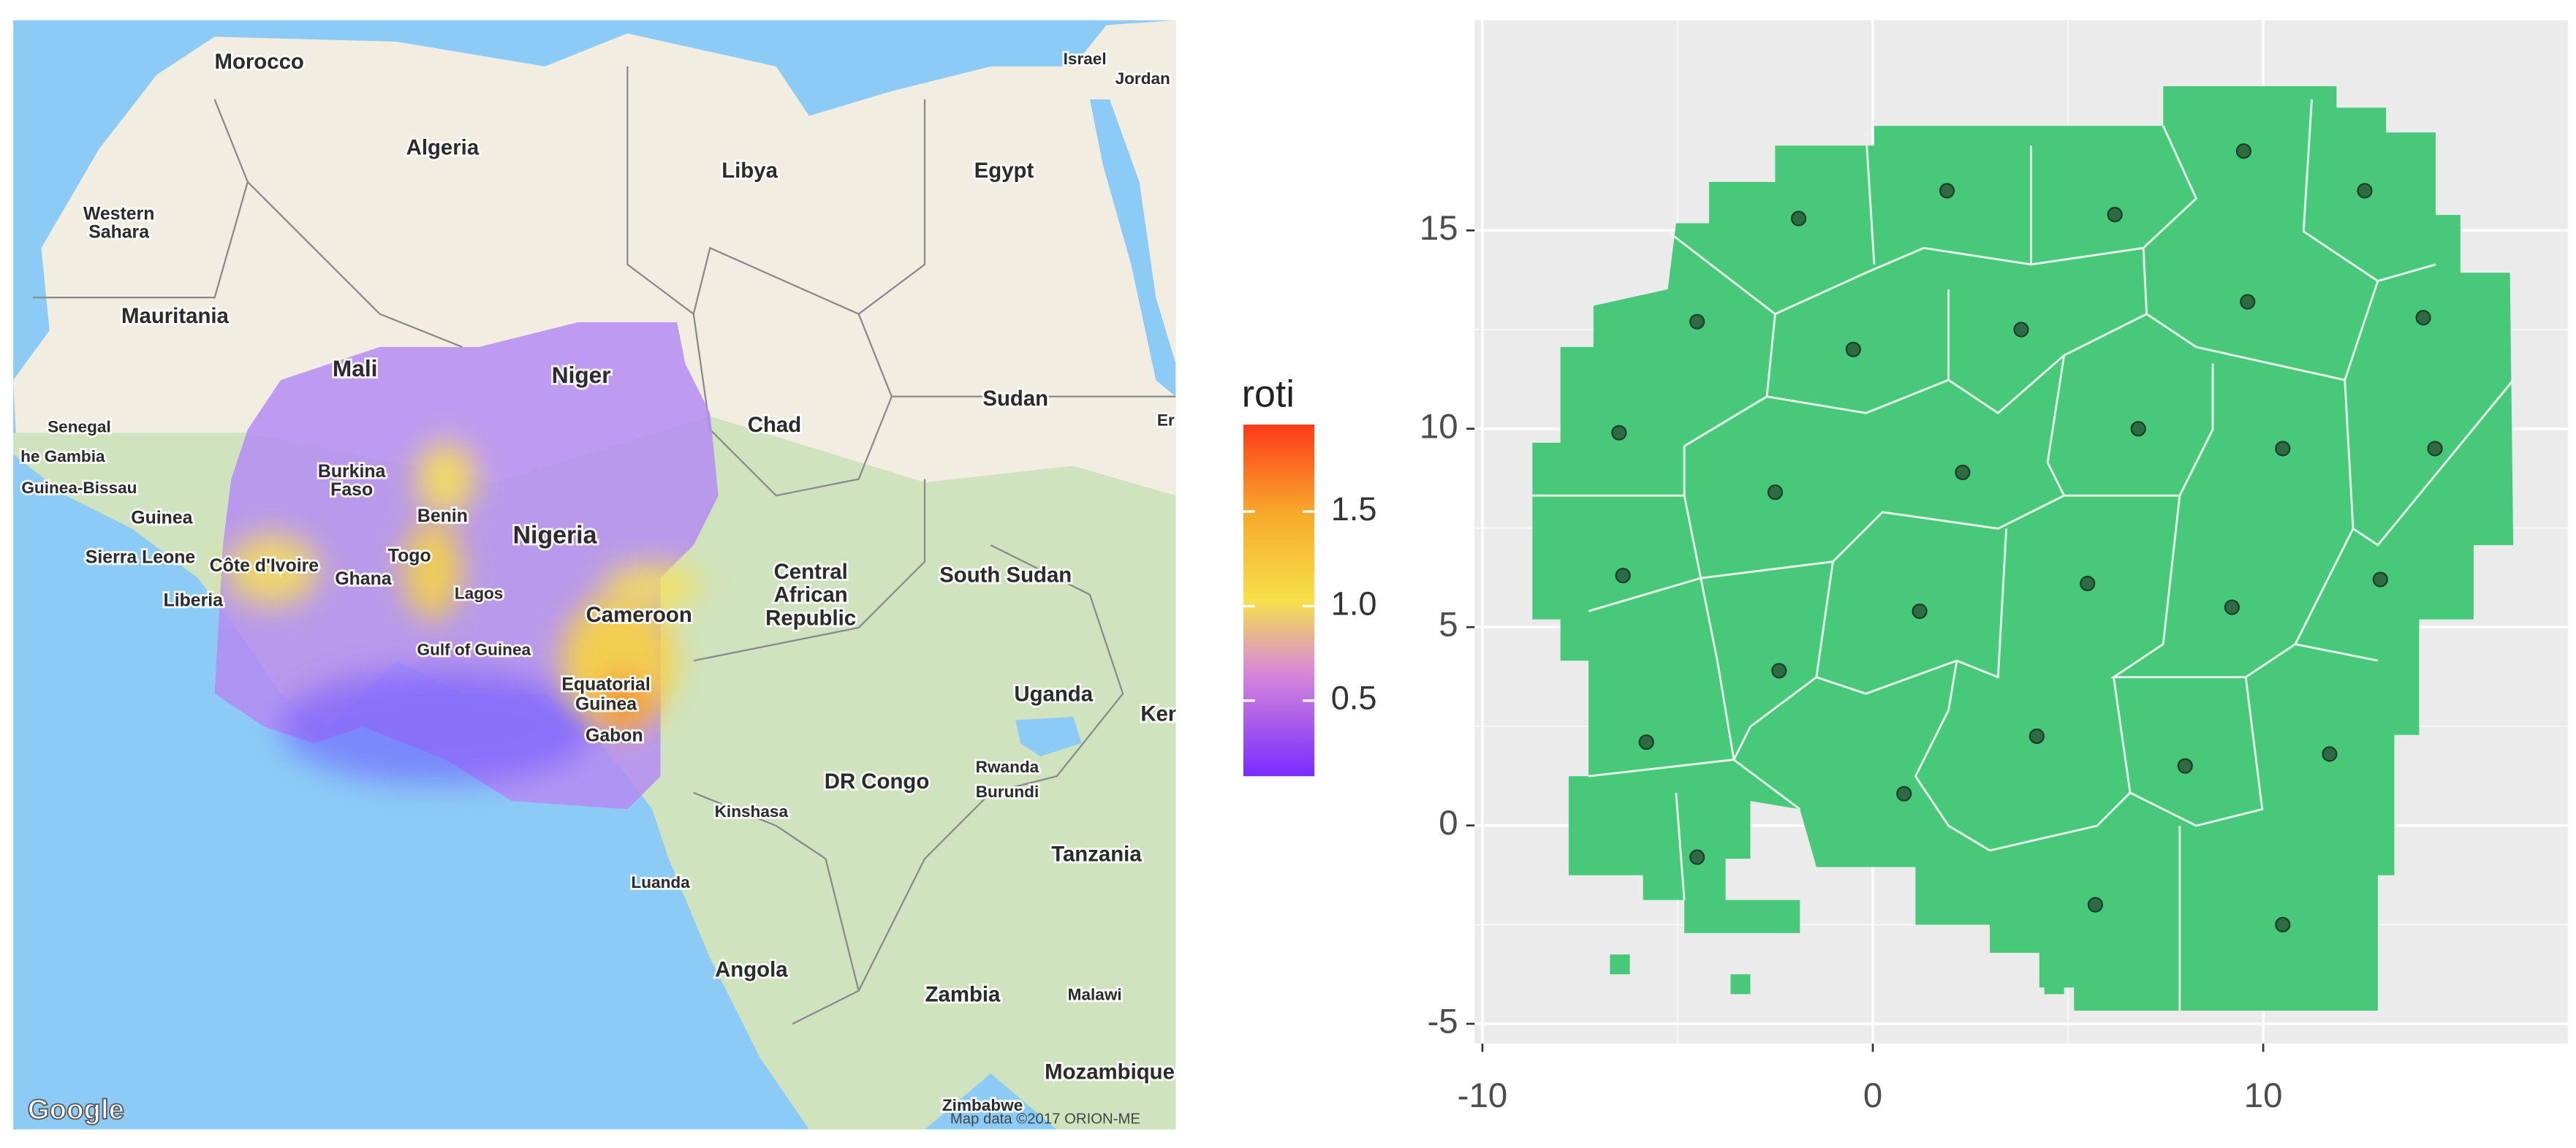 This screenshot has height=1148, width=2576. What do you see at coordinates (442, 516) in the screenshot?
I see `map-label: Benin` at bounding box center [442, 516].